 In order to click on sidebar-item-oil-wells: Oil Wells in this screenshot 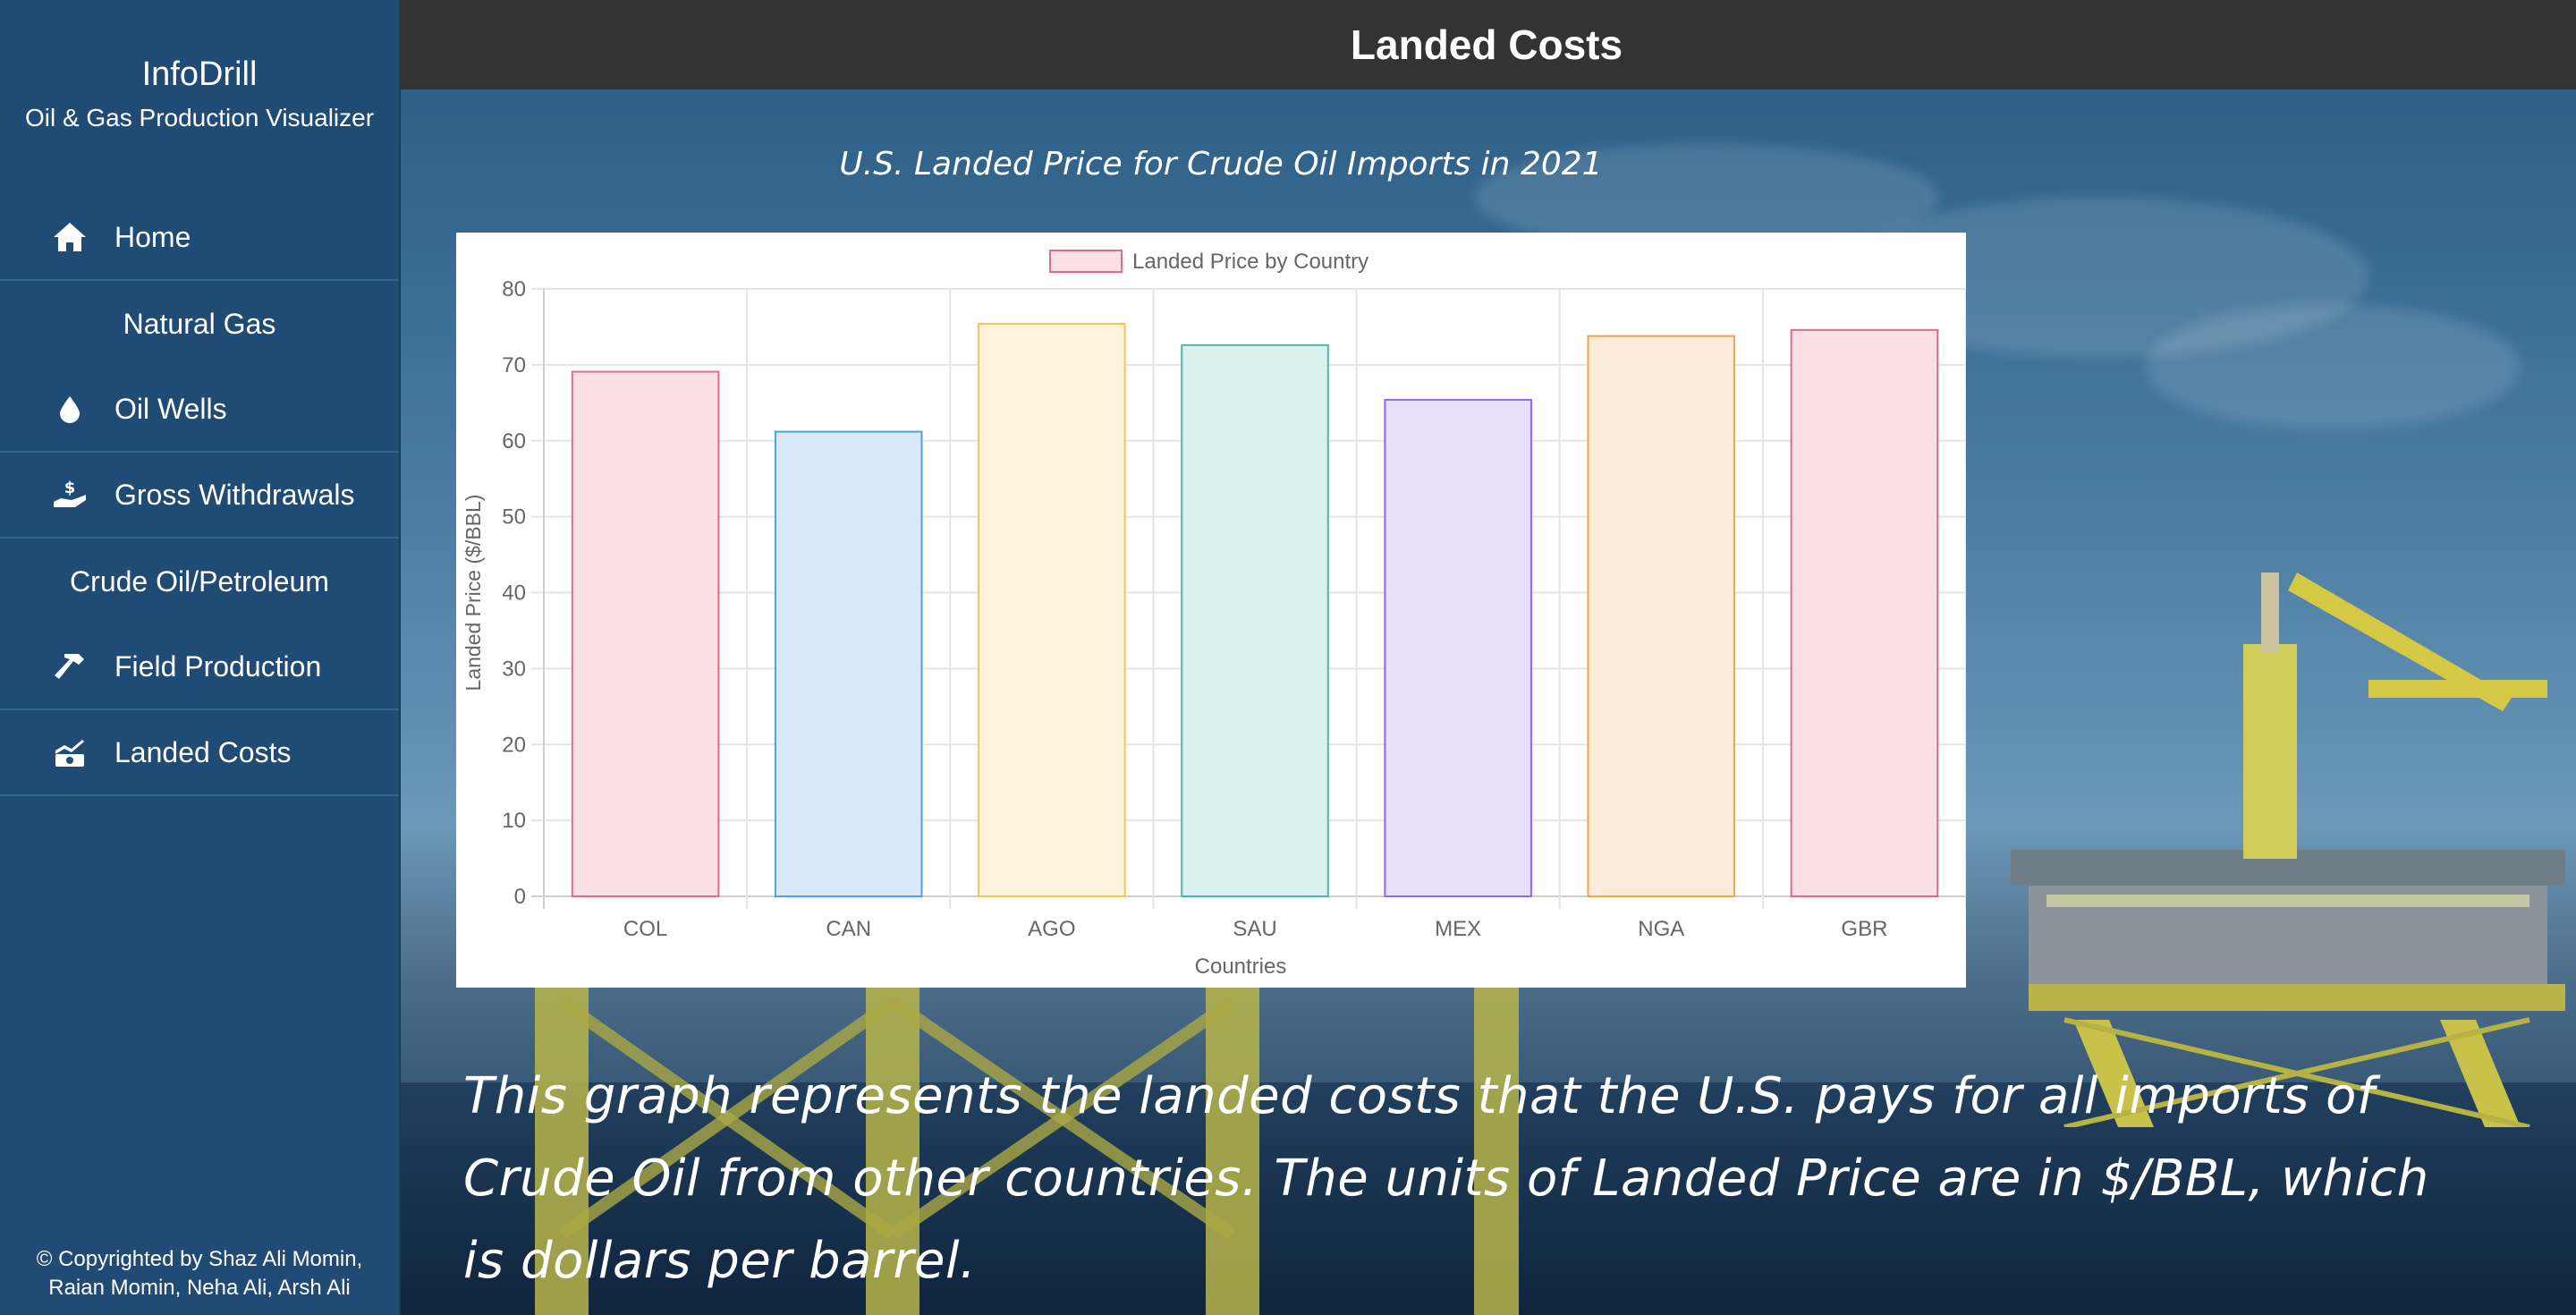, I will do `click(199, 410)`.